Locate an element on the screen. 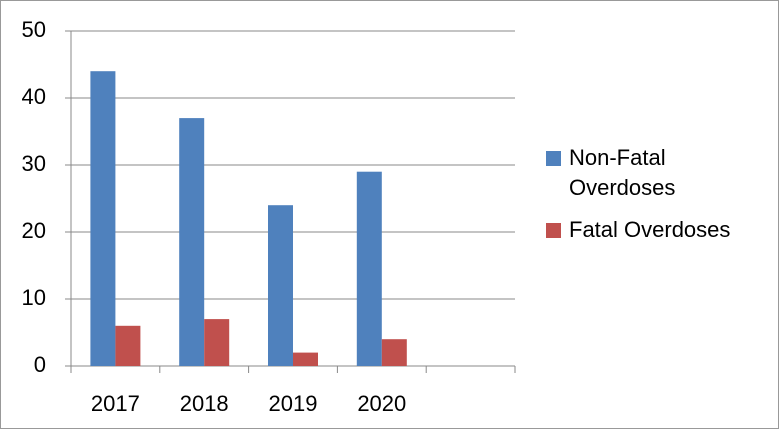  legend-entry: Non-Fatal Overdoses is located at coordinates (653, 173).